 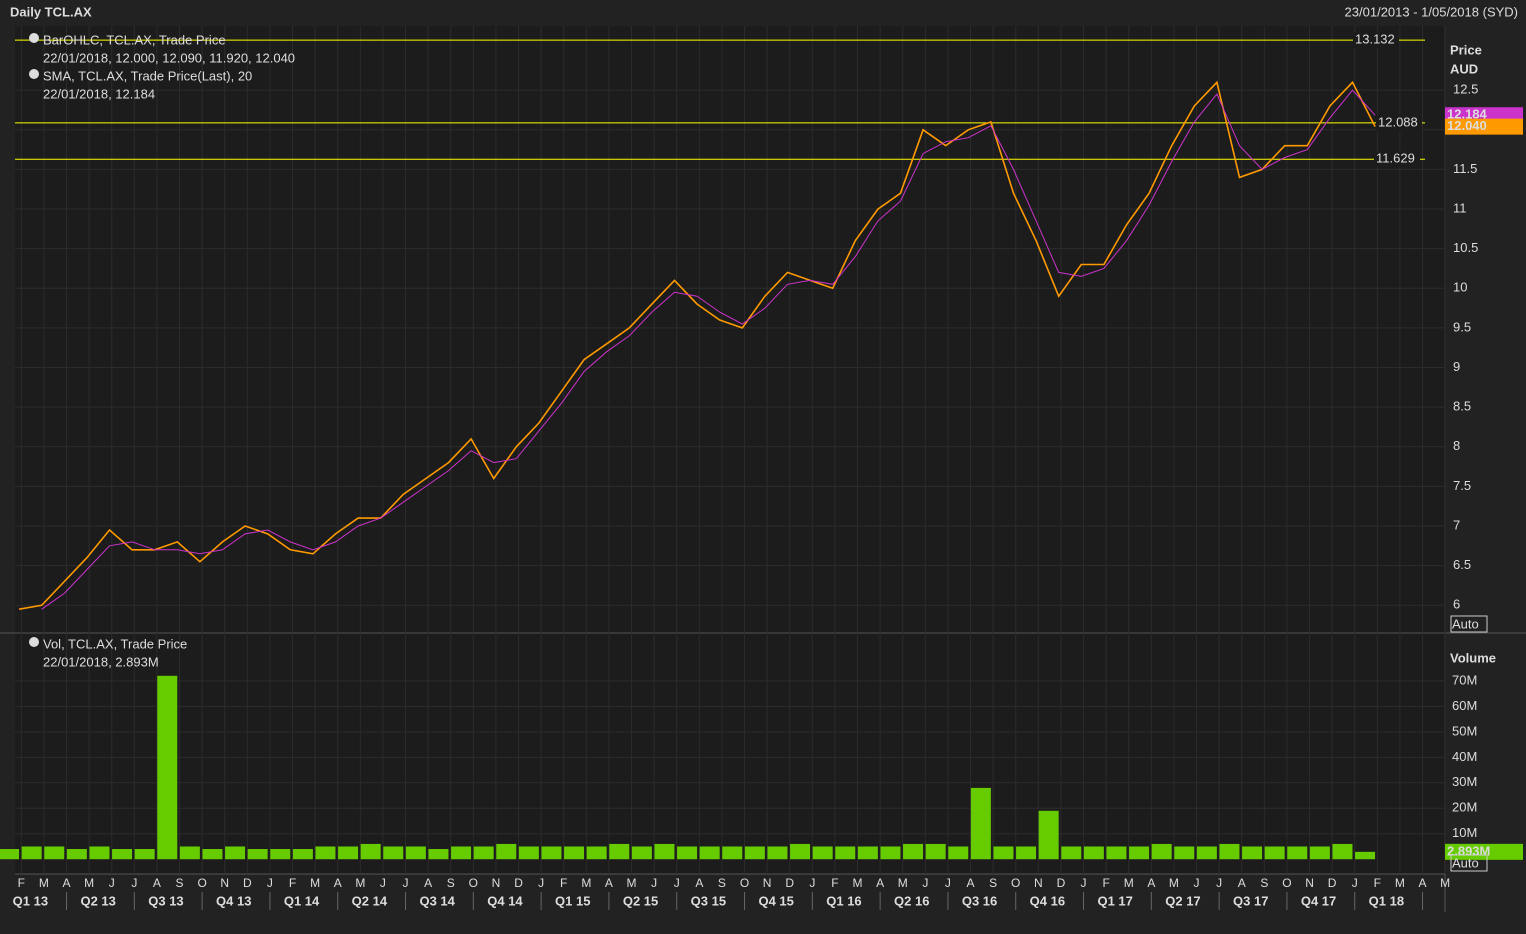 What do you see at coordinates (1467, 114) in the screenshot?
I see `last-value-label: 12.184` at bounding box center [1467, 114].